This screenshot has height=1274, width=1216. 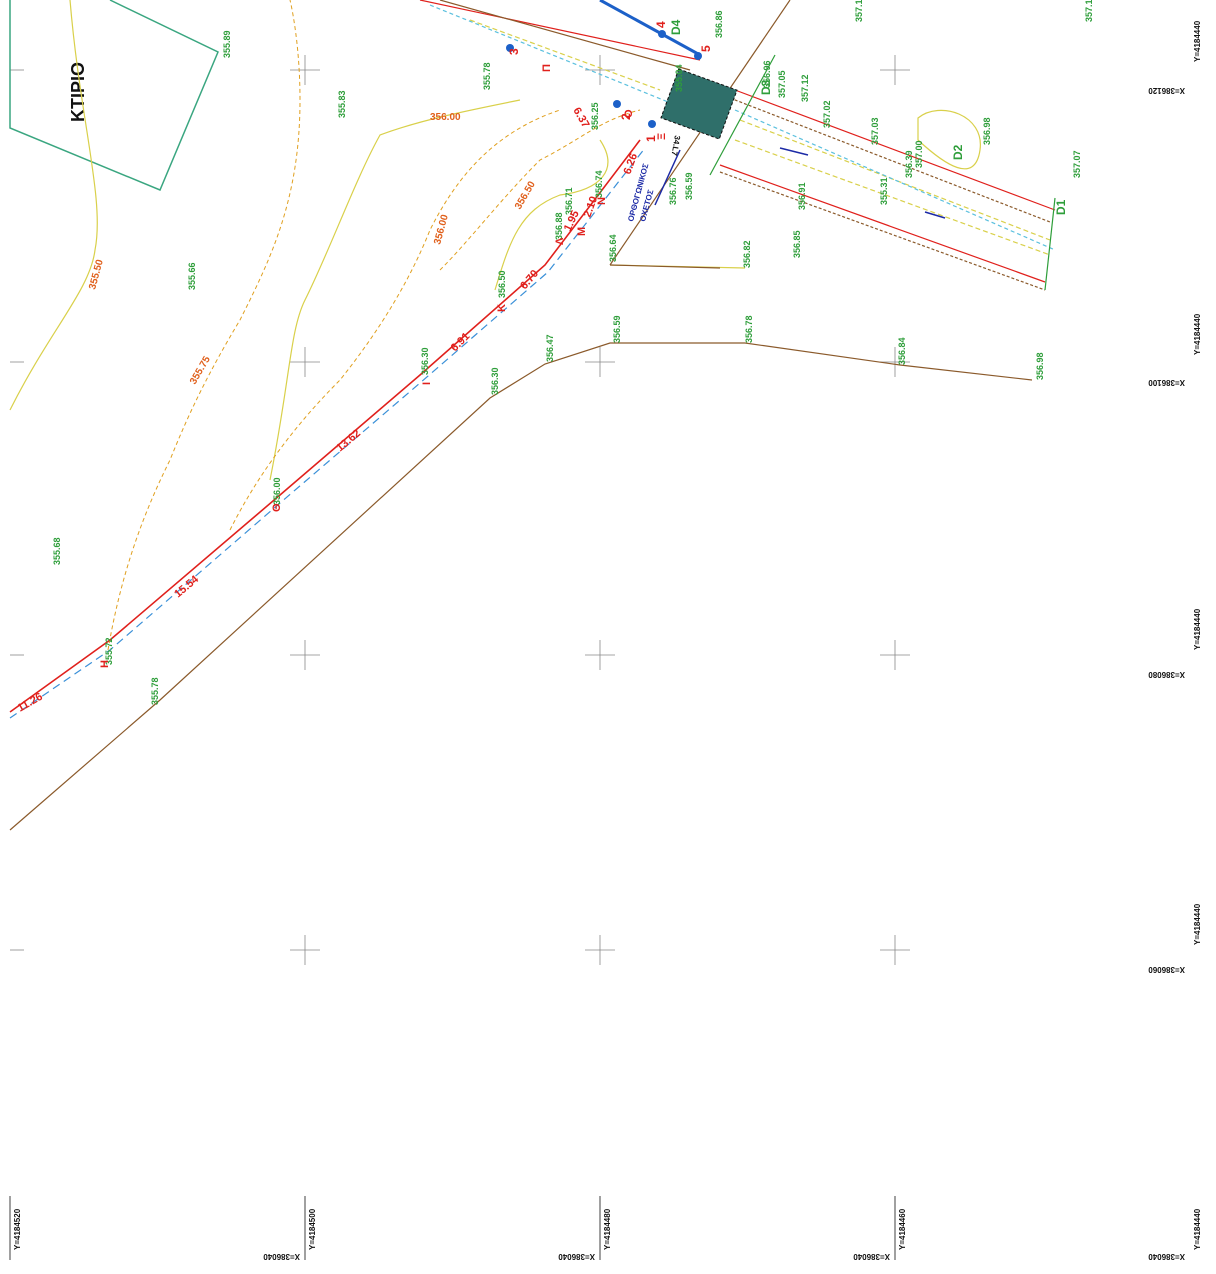 What do you see at coordinates (277, 491) in the screenshot?
I see `svg-text: 356.00` at bounding box center [277, 491].